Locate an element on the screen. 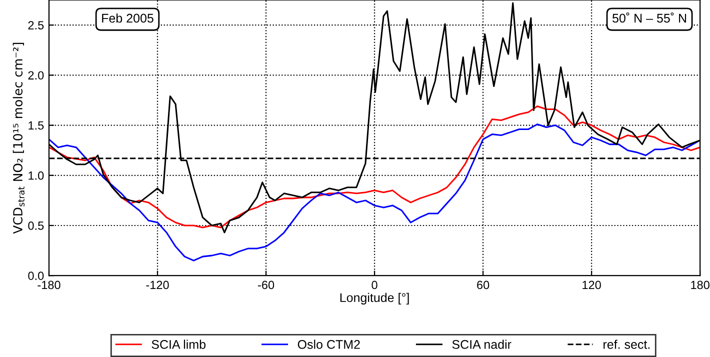  y-tick-label: 0.5 is located at coordinates (36, 226).